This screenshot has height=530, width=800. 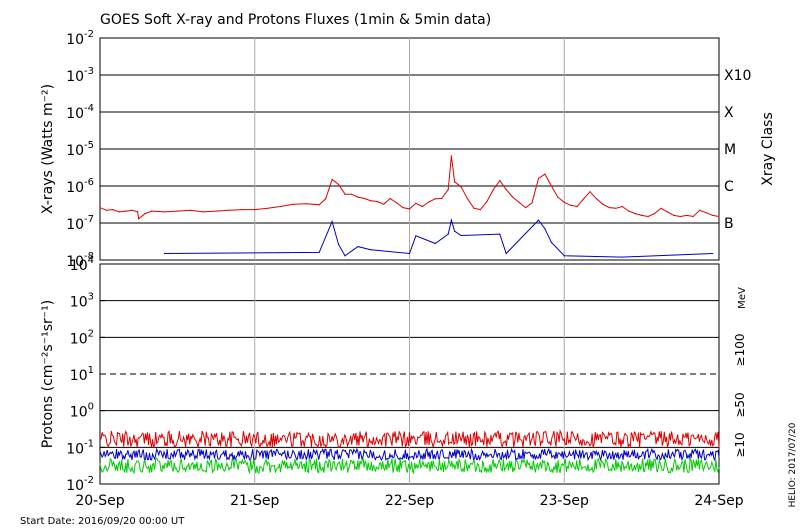 I want to click on helio-credit-label: HELIO: 2017/07/20, so click(x=793, y=464).